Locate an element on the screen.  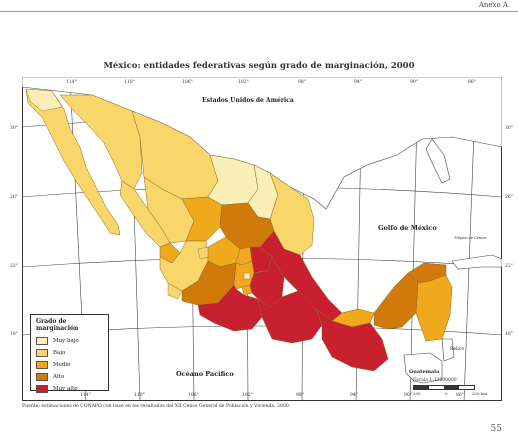
lon-label-top-86: 86° is located at coordinates (472, 82).